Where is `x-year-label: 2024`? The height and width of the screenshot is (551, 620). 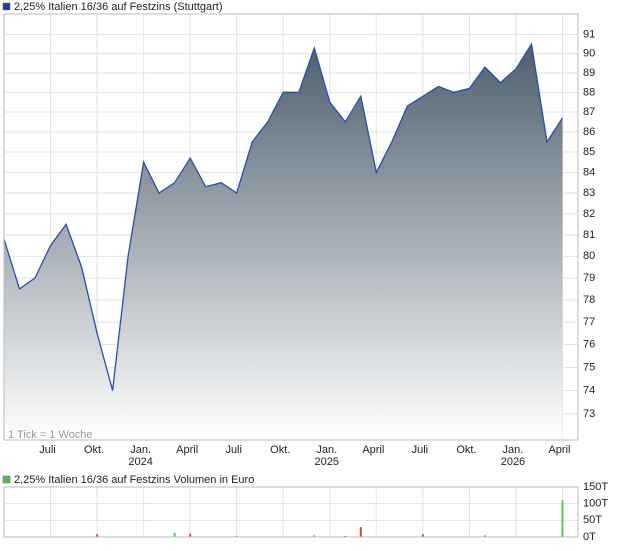
x-year-label: 2024 is located at coordinates (140, 462).